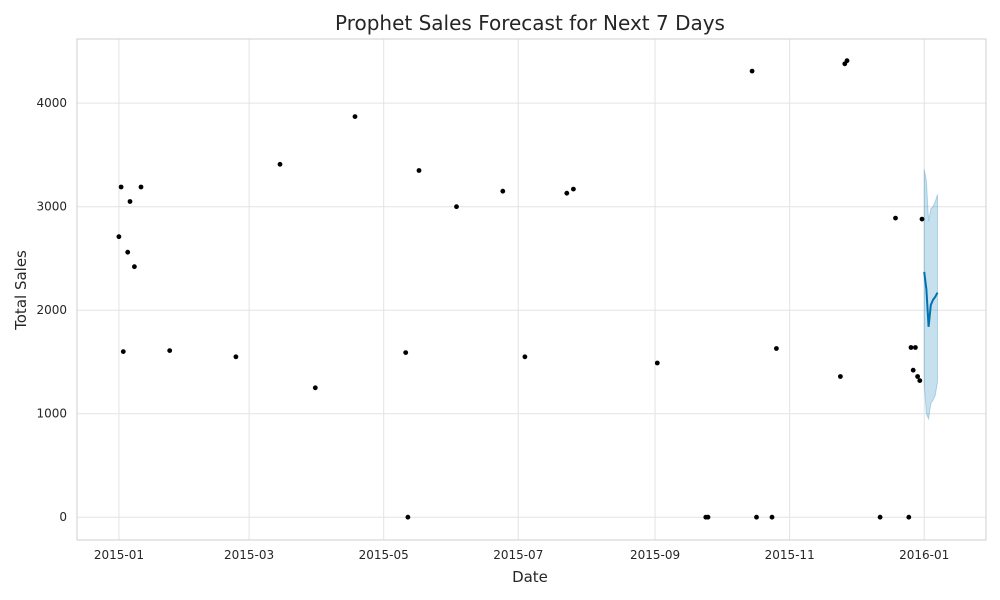 Image resolution: width=1000 pixels, height=600 pixels. I want to click on x-tick-label: 2015-11, so click(790, 555).